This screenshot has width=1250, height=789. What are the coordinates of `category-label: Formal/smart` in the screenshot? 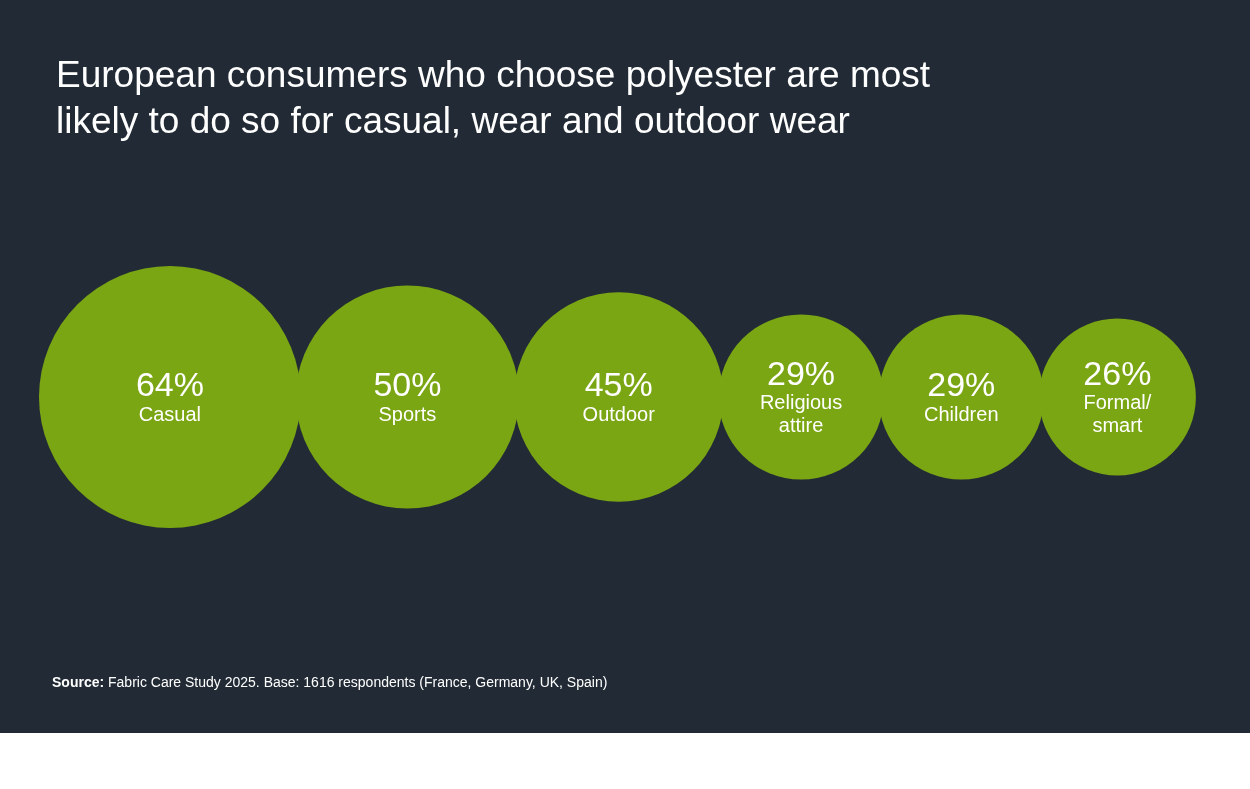 It's located at (1117, 414).